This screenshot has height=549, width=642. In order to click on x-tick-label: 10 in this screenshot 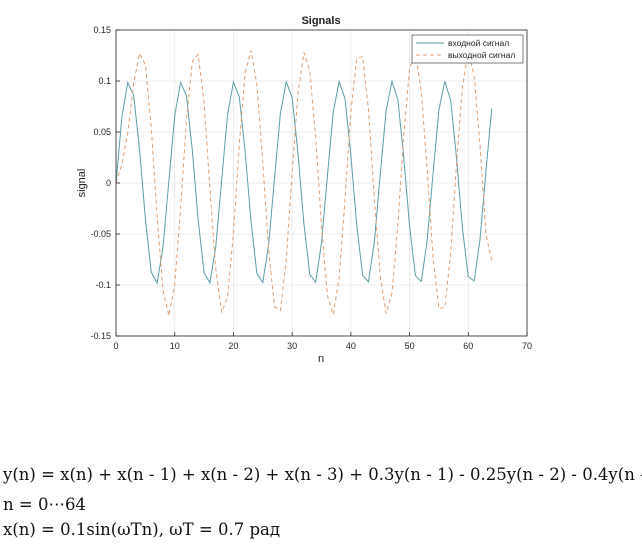, I will do `click(175, 346)`.